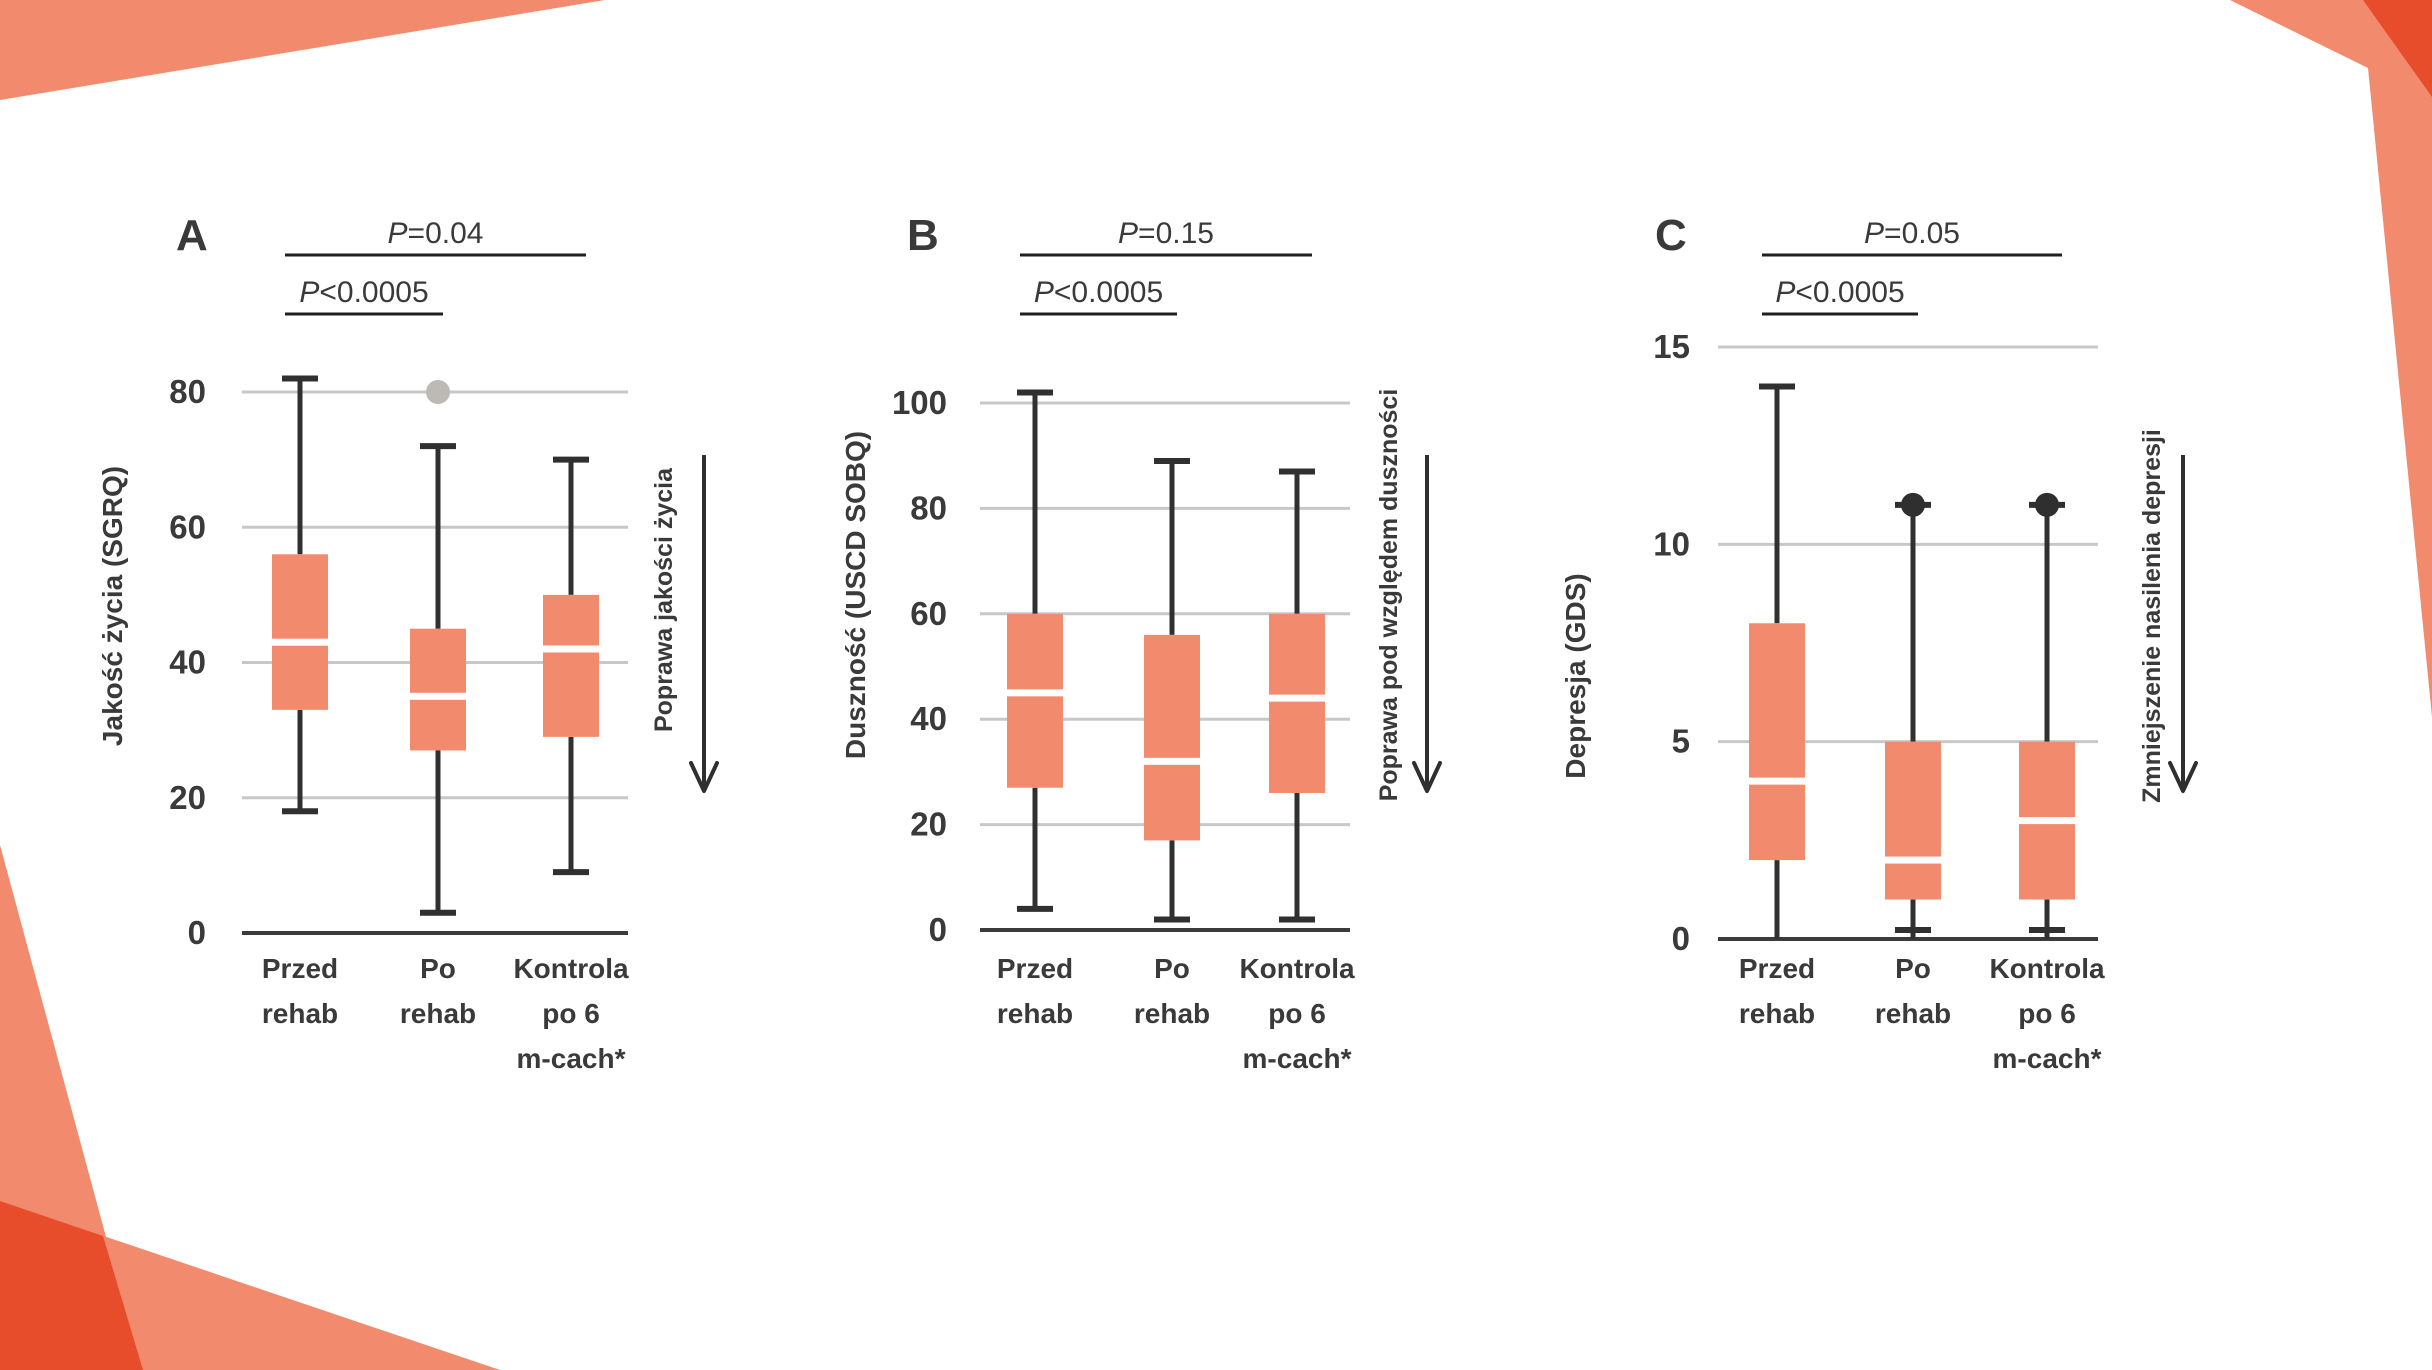 This screenshot has height=1370, width=2432. I want to click on panel-letter-a: A, so click(192, 235).